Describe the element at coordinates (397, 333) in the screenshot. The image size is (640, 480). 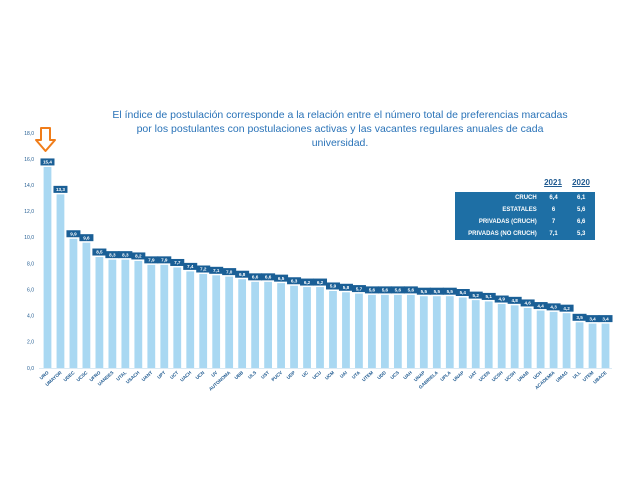
I see `bar-group: 5,6 UCS` at that location.